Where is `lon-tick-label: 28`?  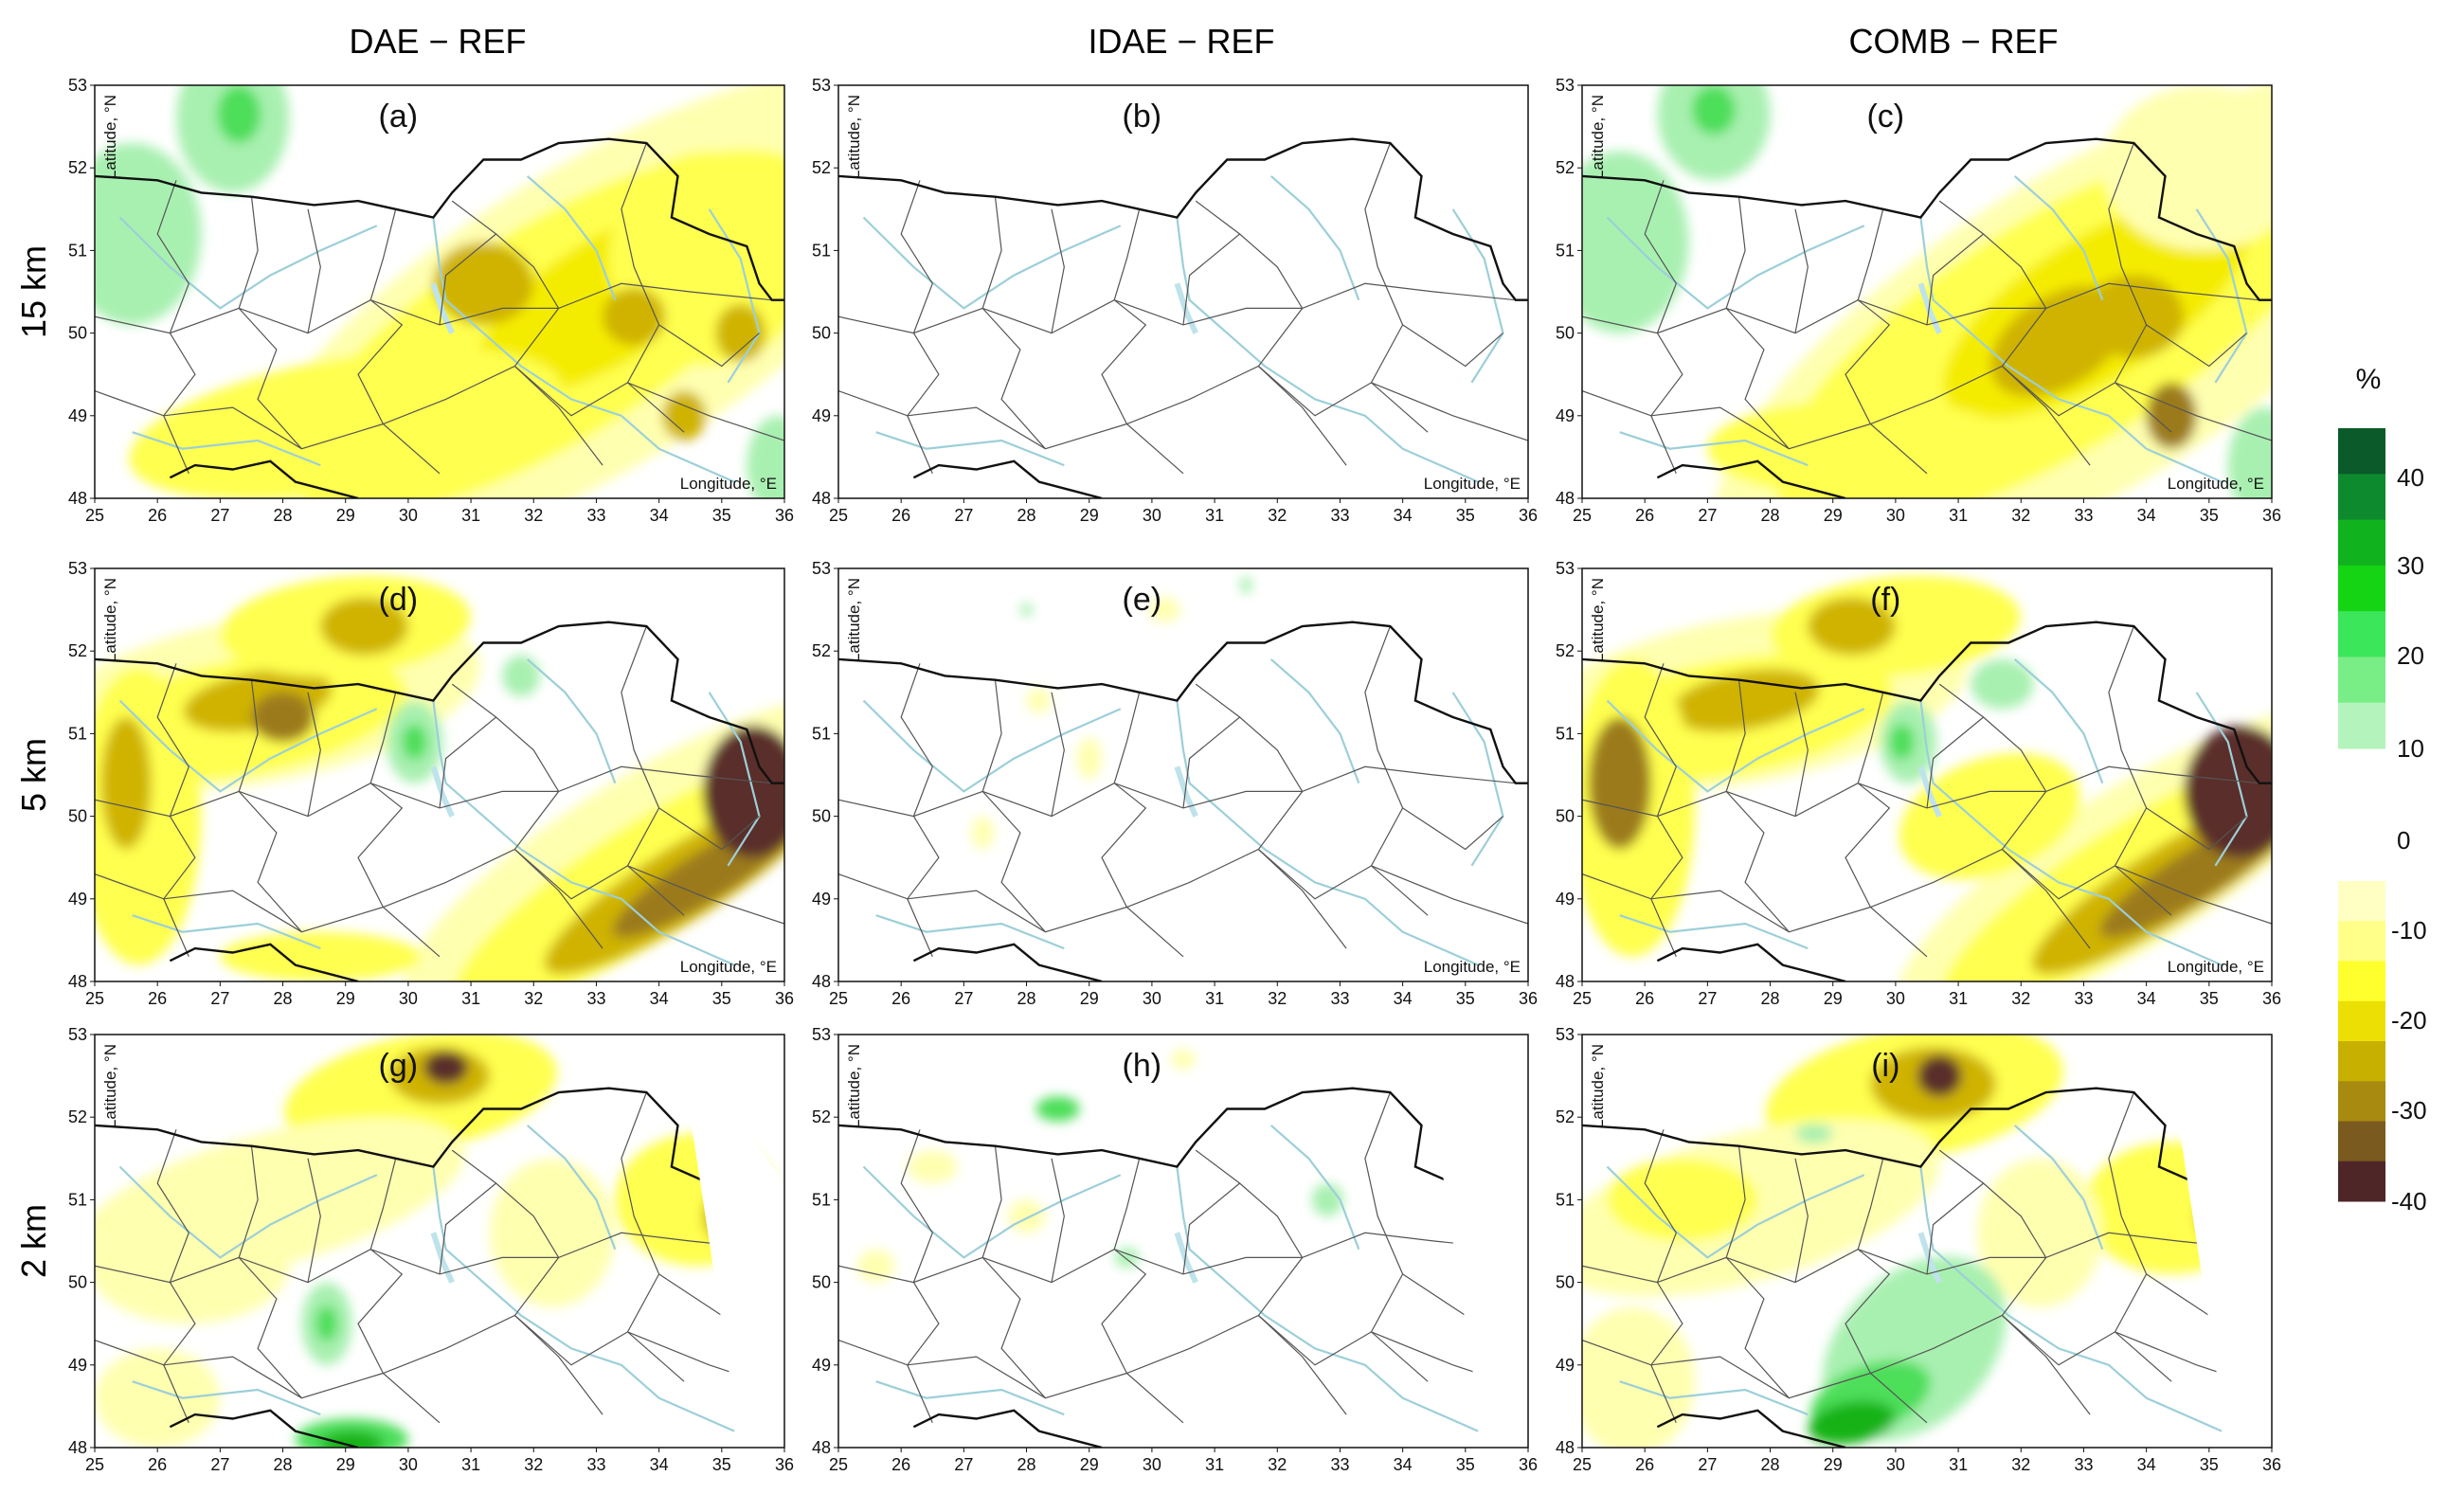 lon-tick-label: 28 is located at coordinates (1770, 1464).